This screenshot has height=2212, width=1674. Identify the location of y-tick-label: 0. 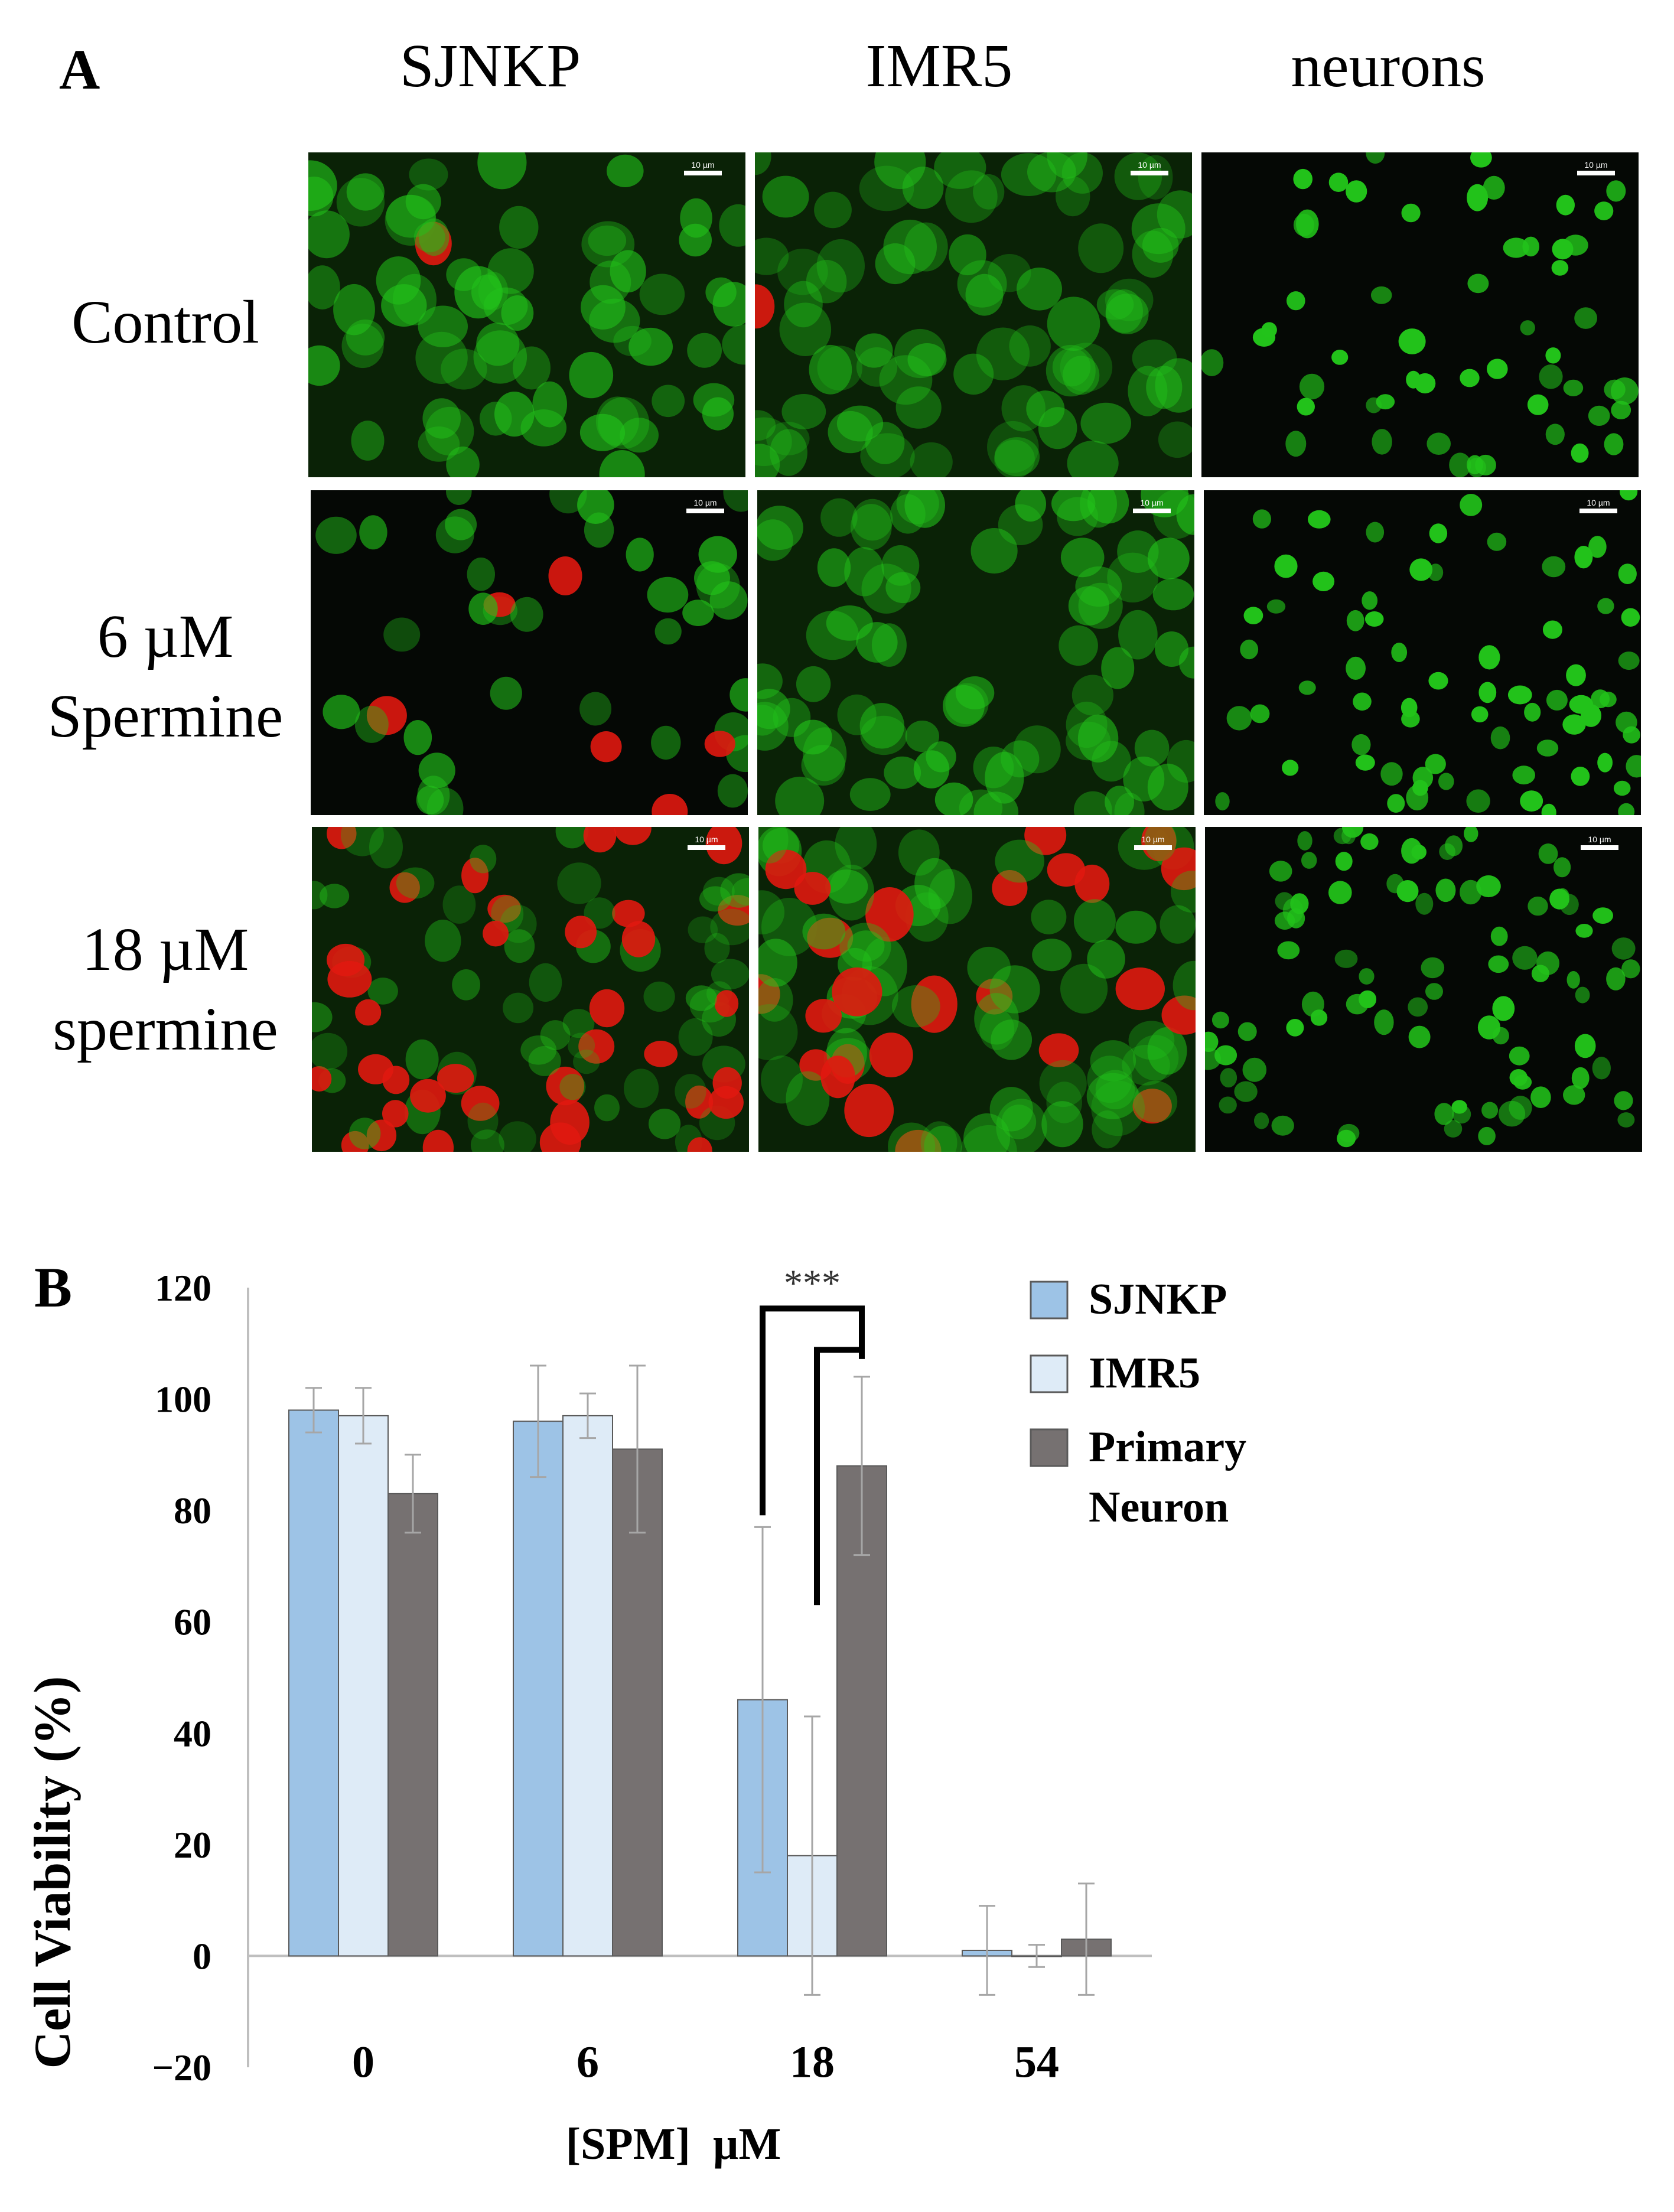
(202, 1956).